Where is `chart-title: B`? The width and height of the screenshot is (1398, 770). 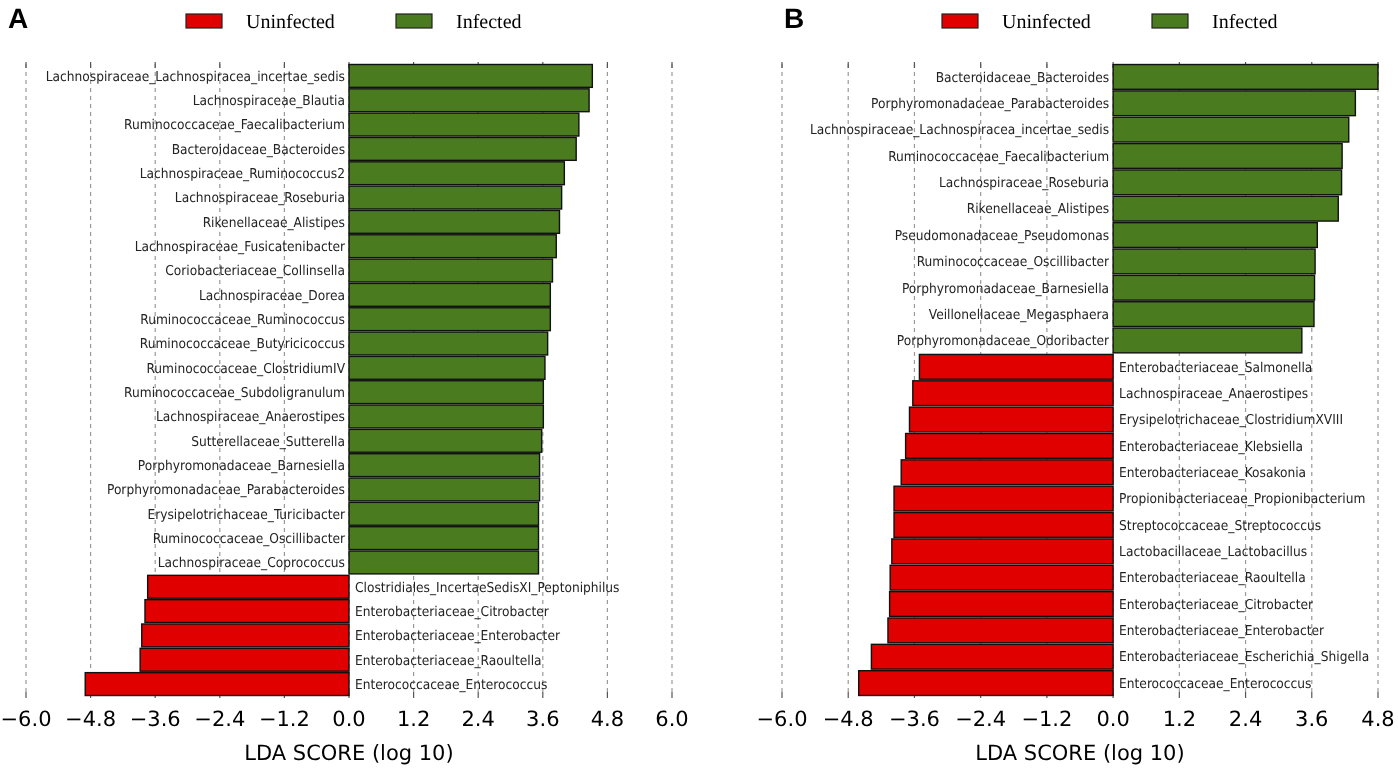 chart-title: B is located at coordinates (794, 18).